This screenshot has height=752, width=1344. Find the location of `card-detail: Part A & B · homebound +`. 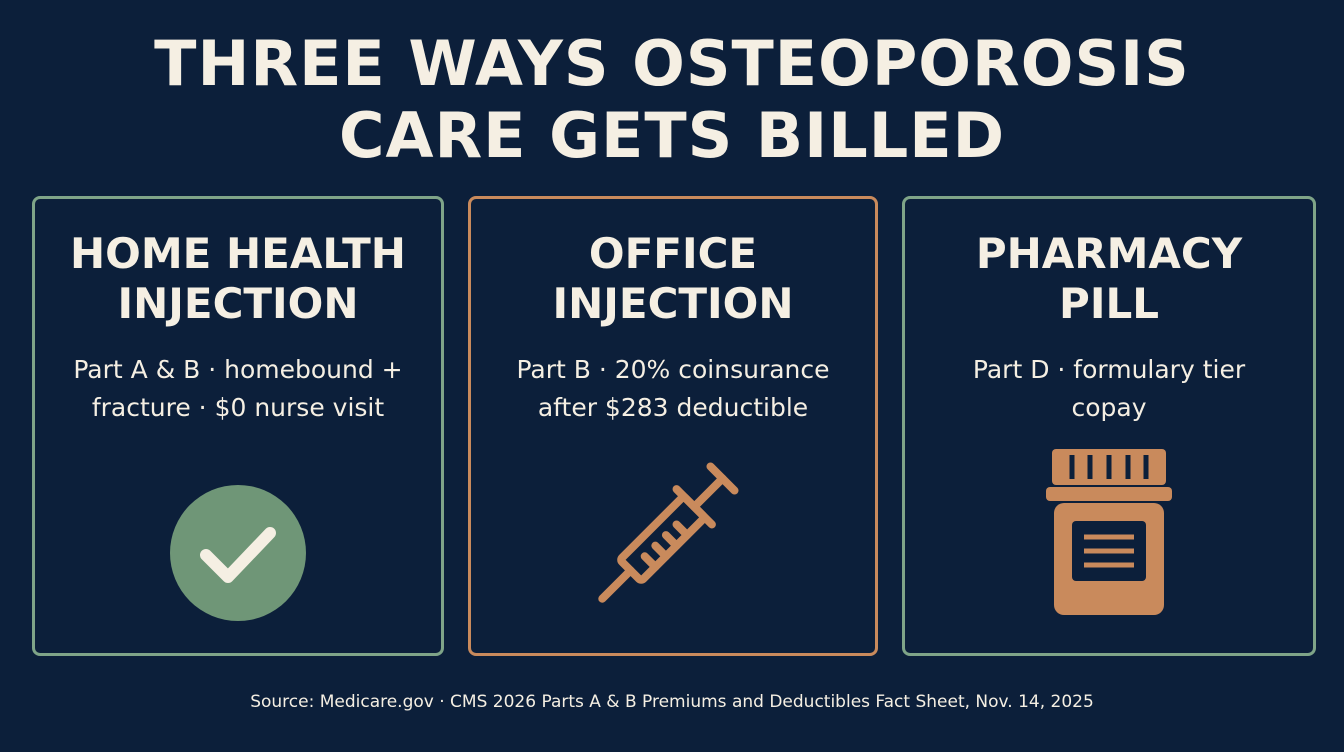

card-detail: Part A & B · homebound + is located at coordinates (238, 369).